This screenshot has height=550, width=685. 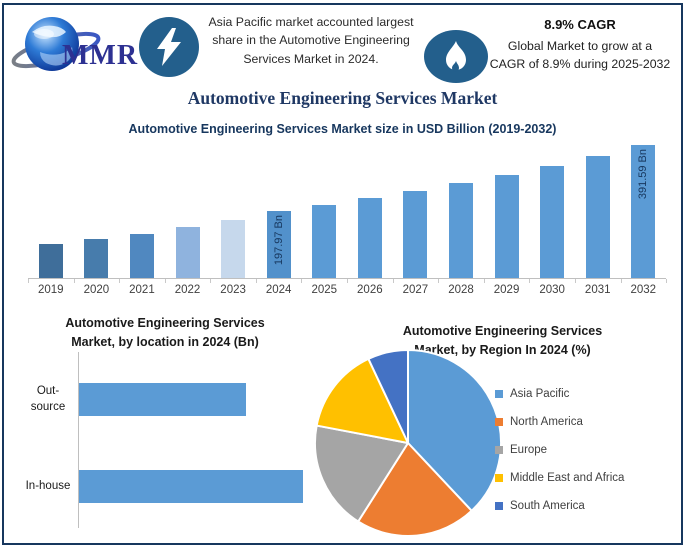 I want to click on bar-cell-2029, so click(x=507, y=211).